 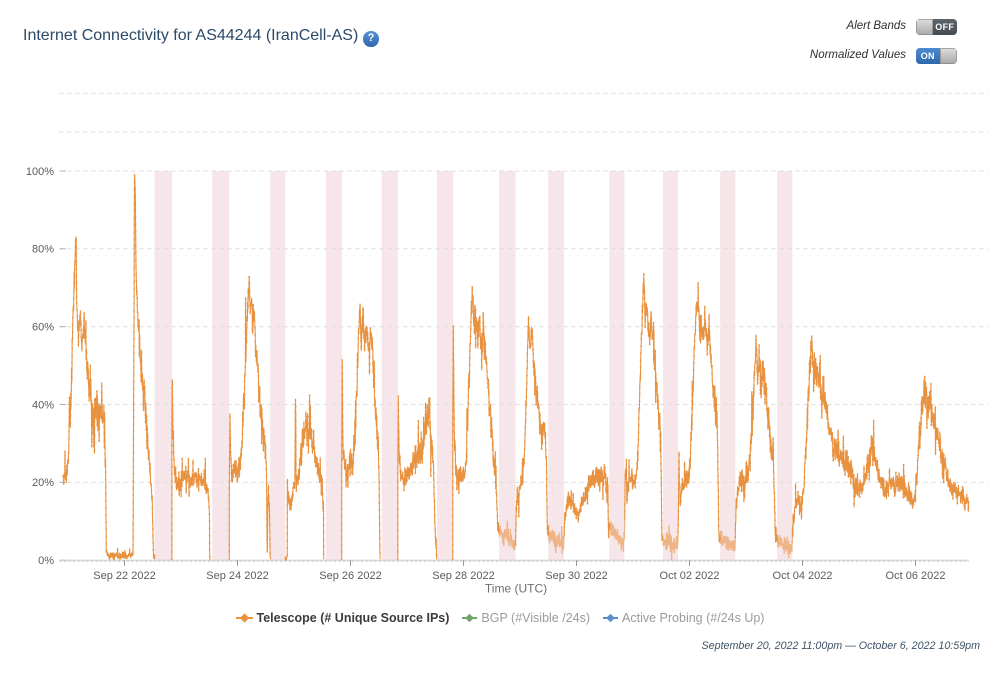 What do you see at coordinates (803, 576) in the screenshot?
I see `svg-text: Oct 04 2022` at bounding box center [803, 576].